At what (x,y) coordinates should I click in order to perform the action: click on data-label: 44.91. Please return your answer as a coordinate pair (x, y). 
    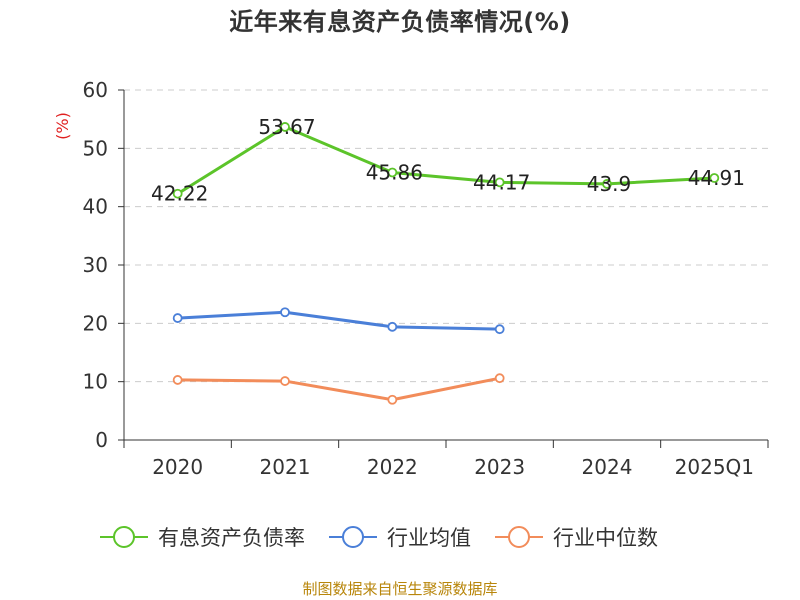
    Looking at the image, I should click on (716, 178).